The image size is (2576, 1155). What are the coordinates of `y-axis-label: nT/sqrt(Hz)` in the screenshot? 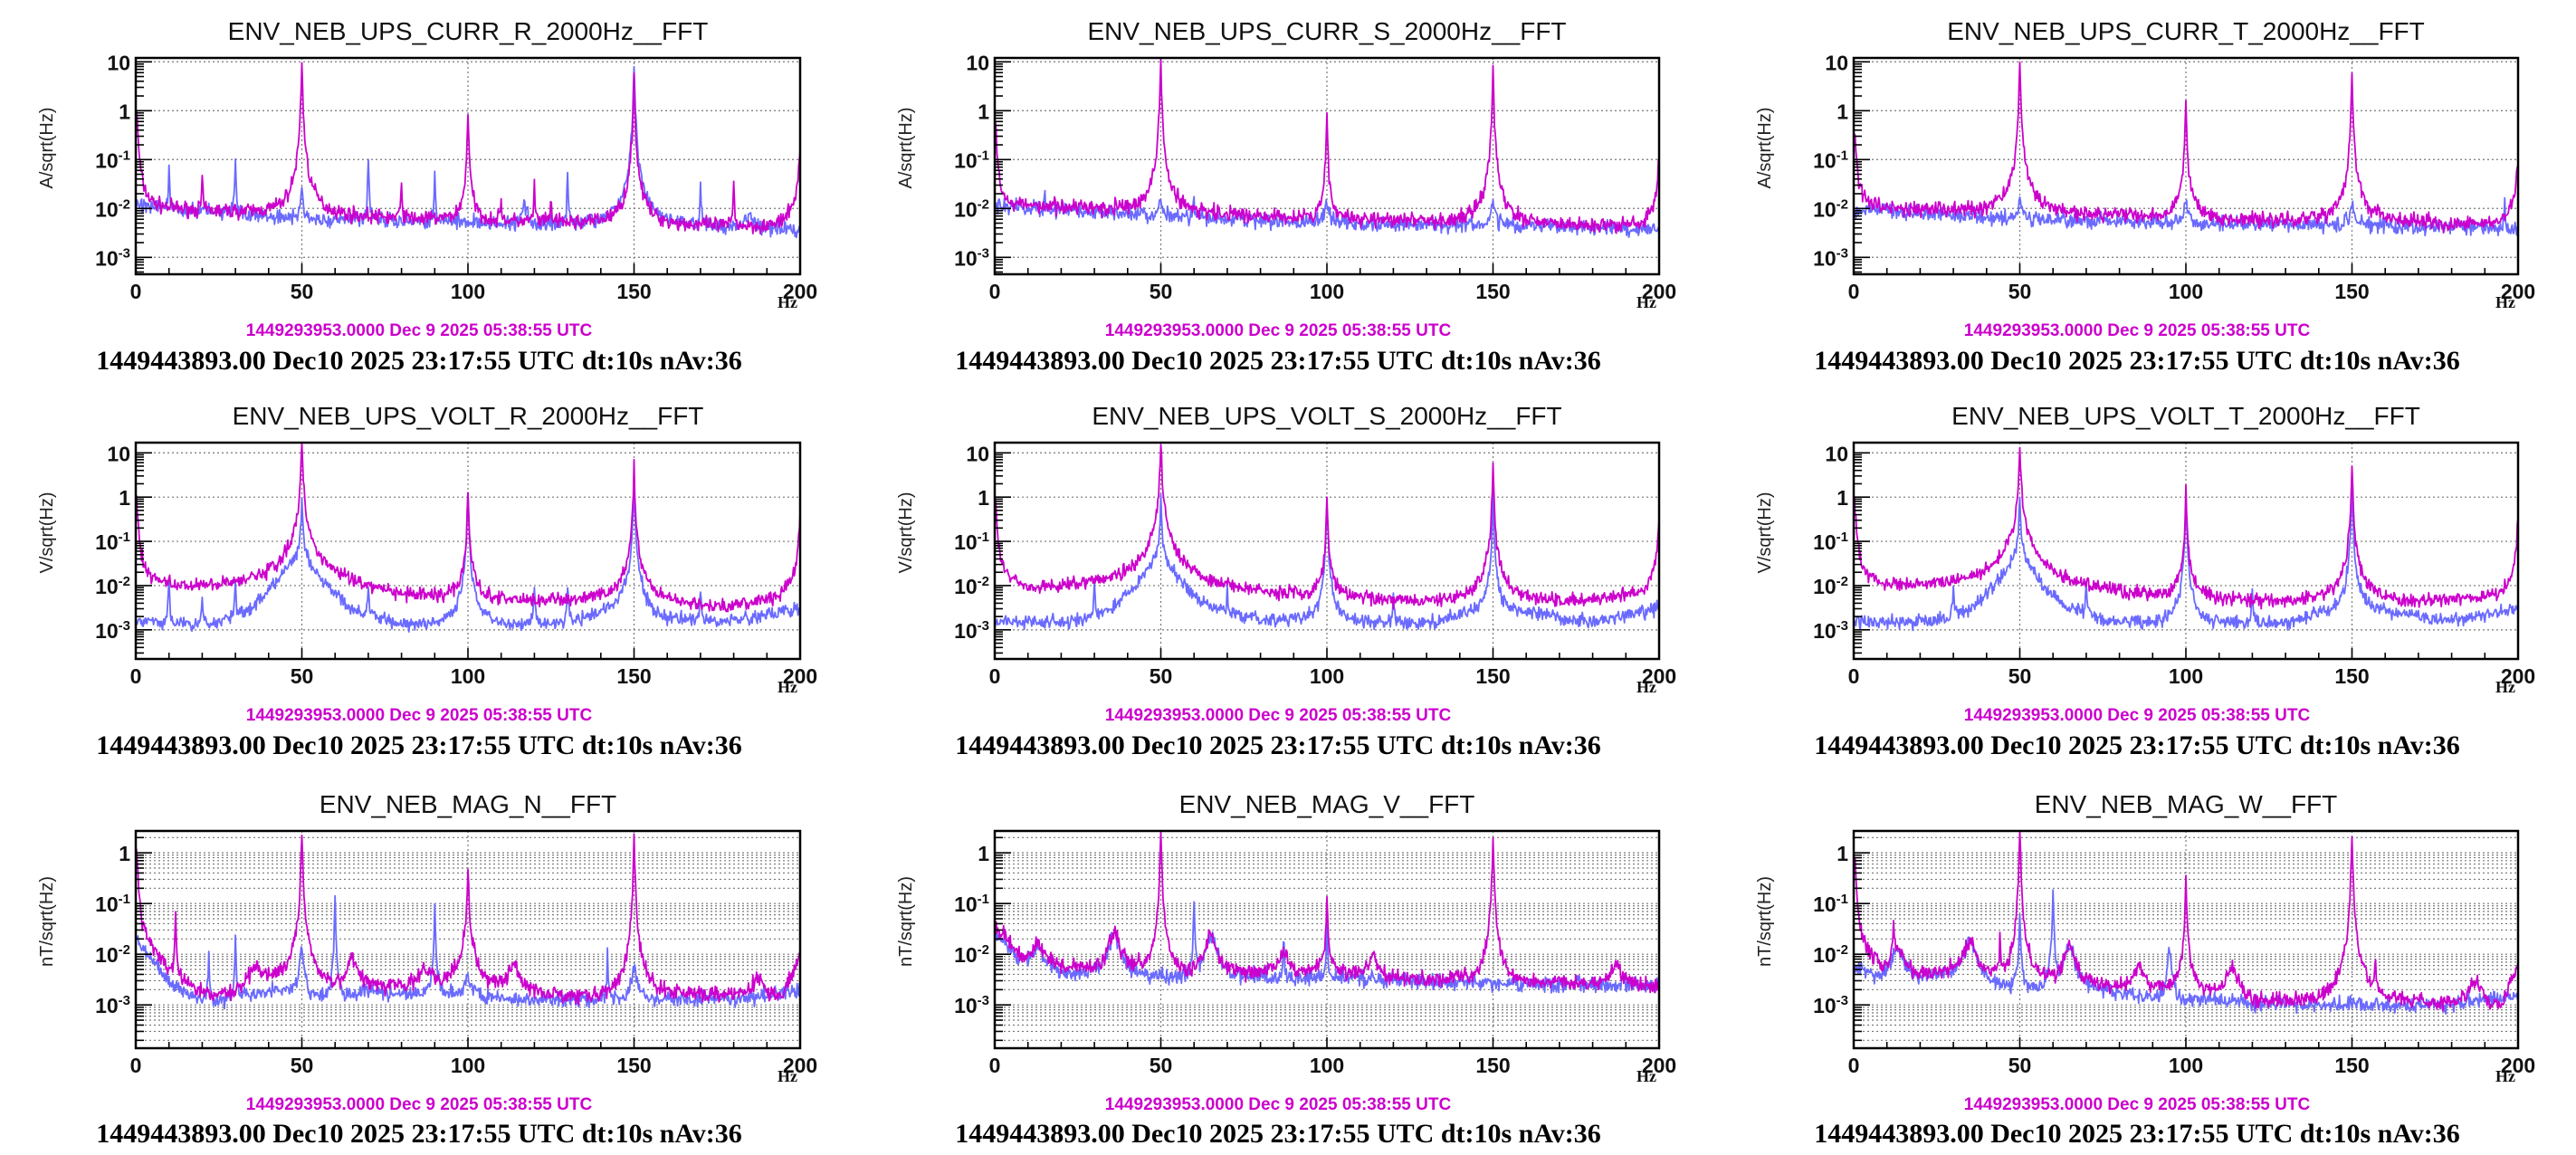 It's located at (1765, 921).